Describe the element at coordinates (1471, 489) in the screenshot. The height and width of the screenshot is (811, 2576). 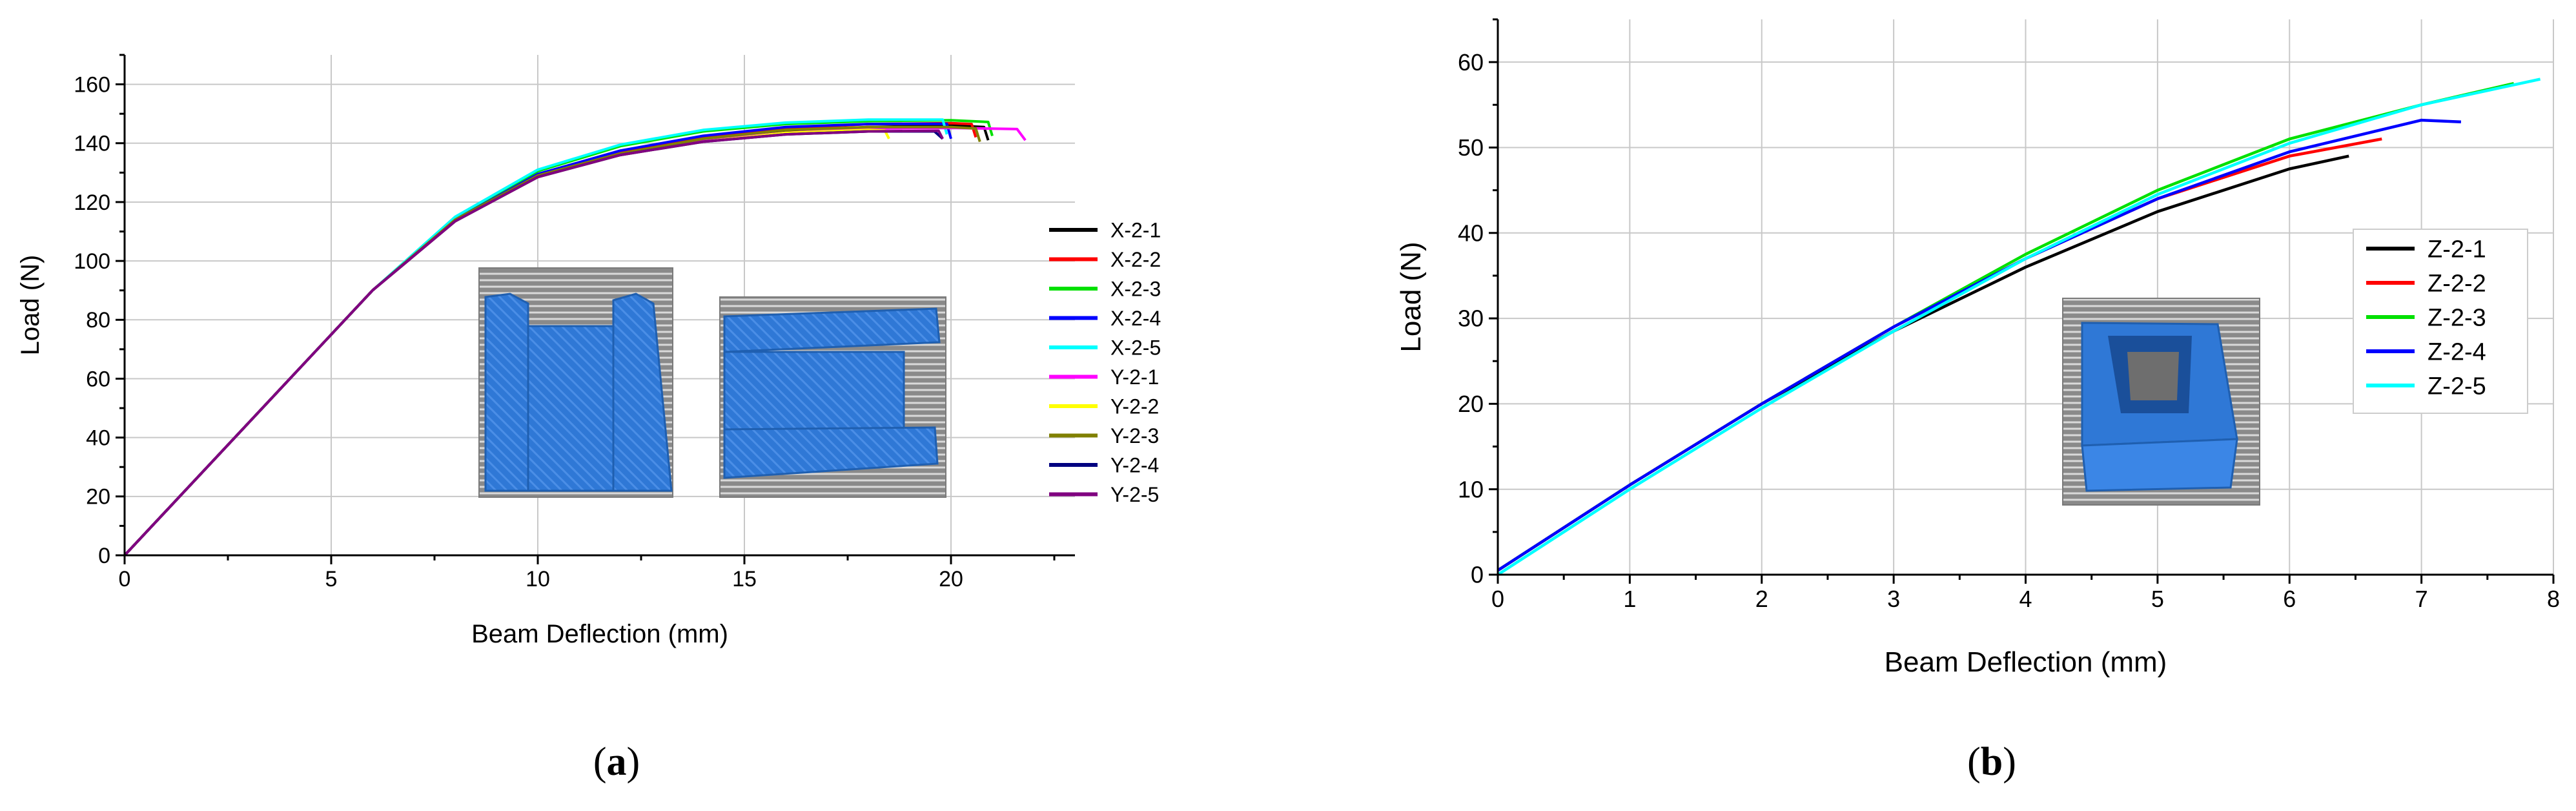
I see `y-tick-label: 10` at that location.